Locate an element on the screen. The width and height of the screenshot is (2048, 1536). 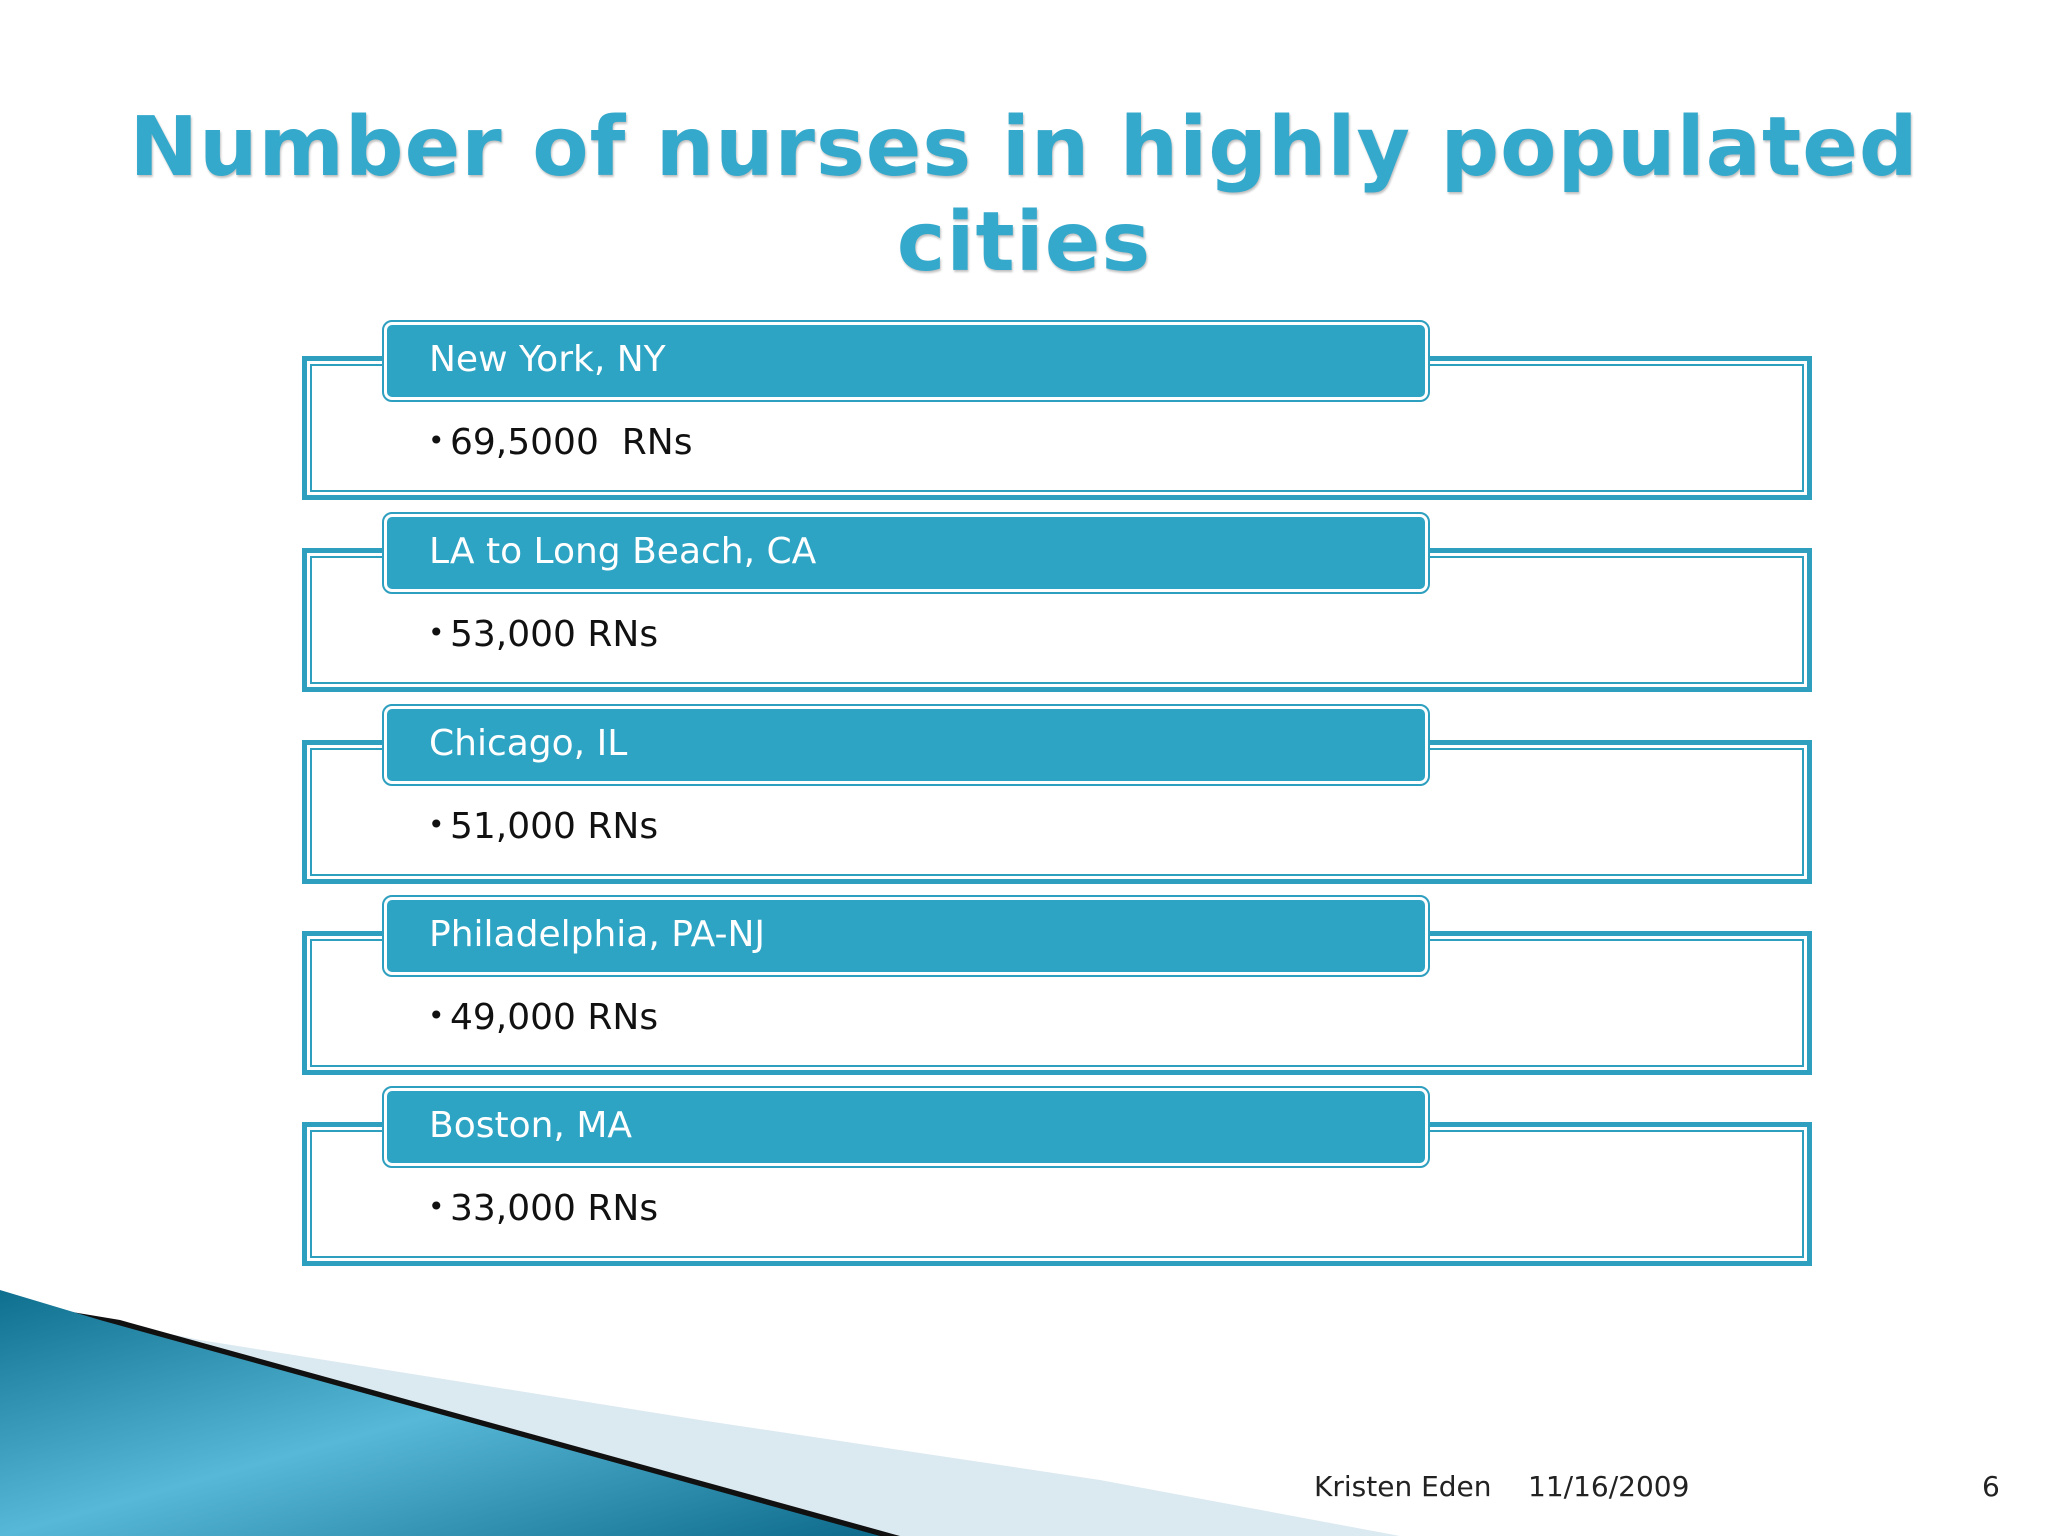
list-item-boston: Boston, MA • 33,000 RNs is located at coordinates (1058, 1176).